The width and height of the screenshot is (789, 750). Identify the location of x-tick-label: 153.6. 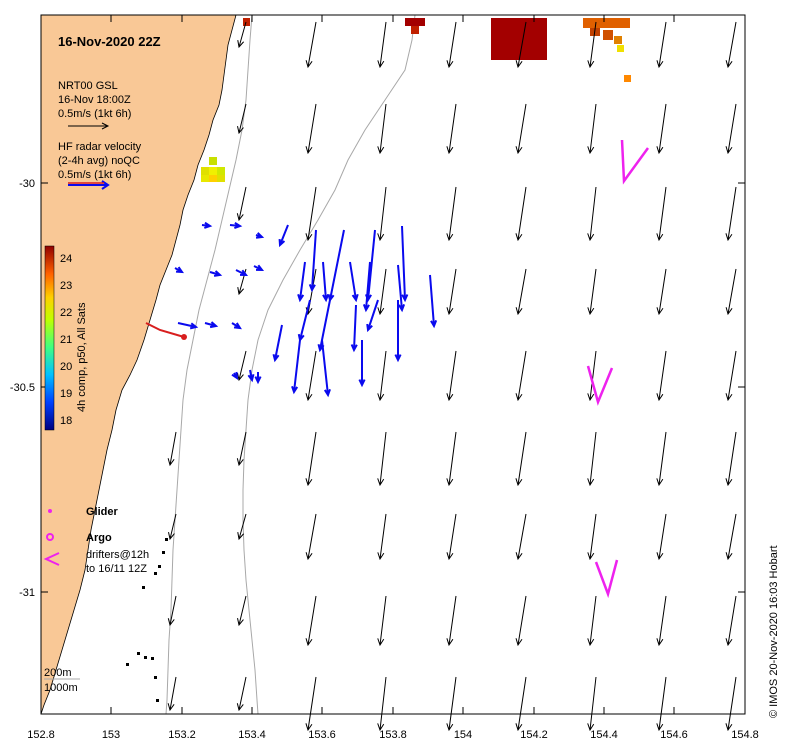
(322, 735).